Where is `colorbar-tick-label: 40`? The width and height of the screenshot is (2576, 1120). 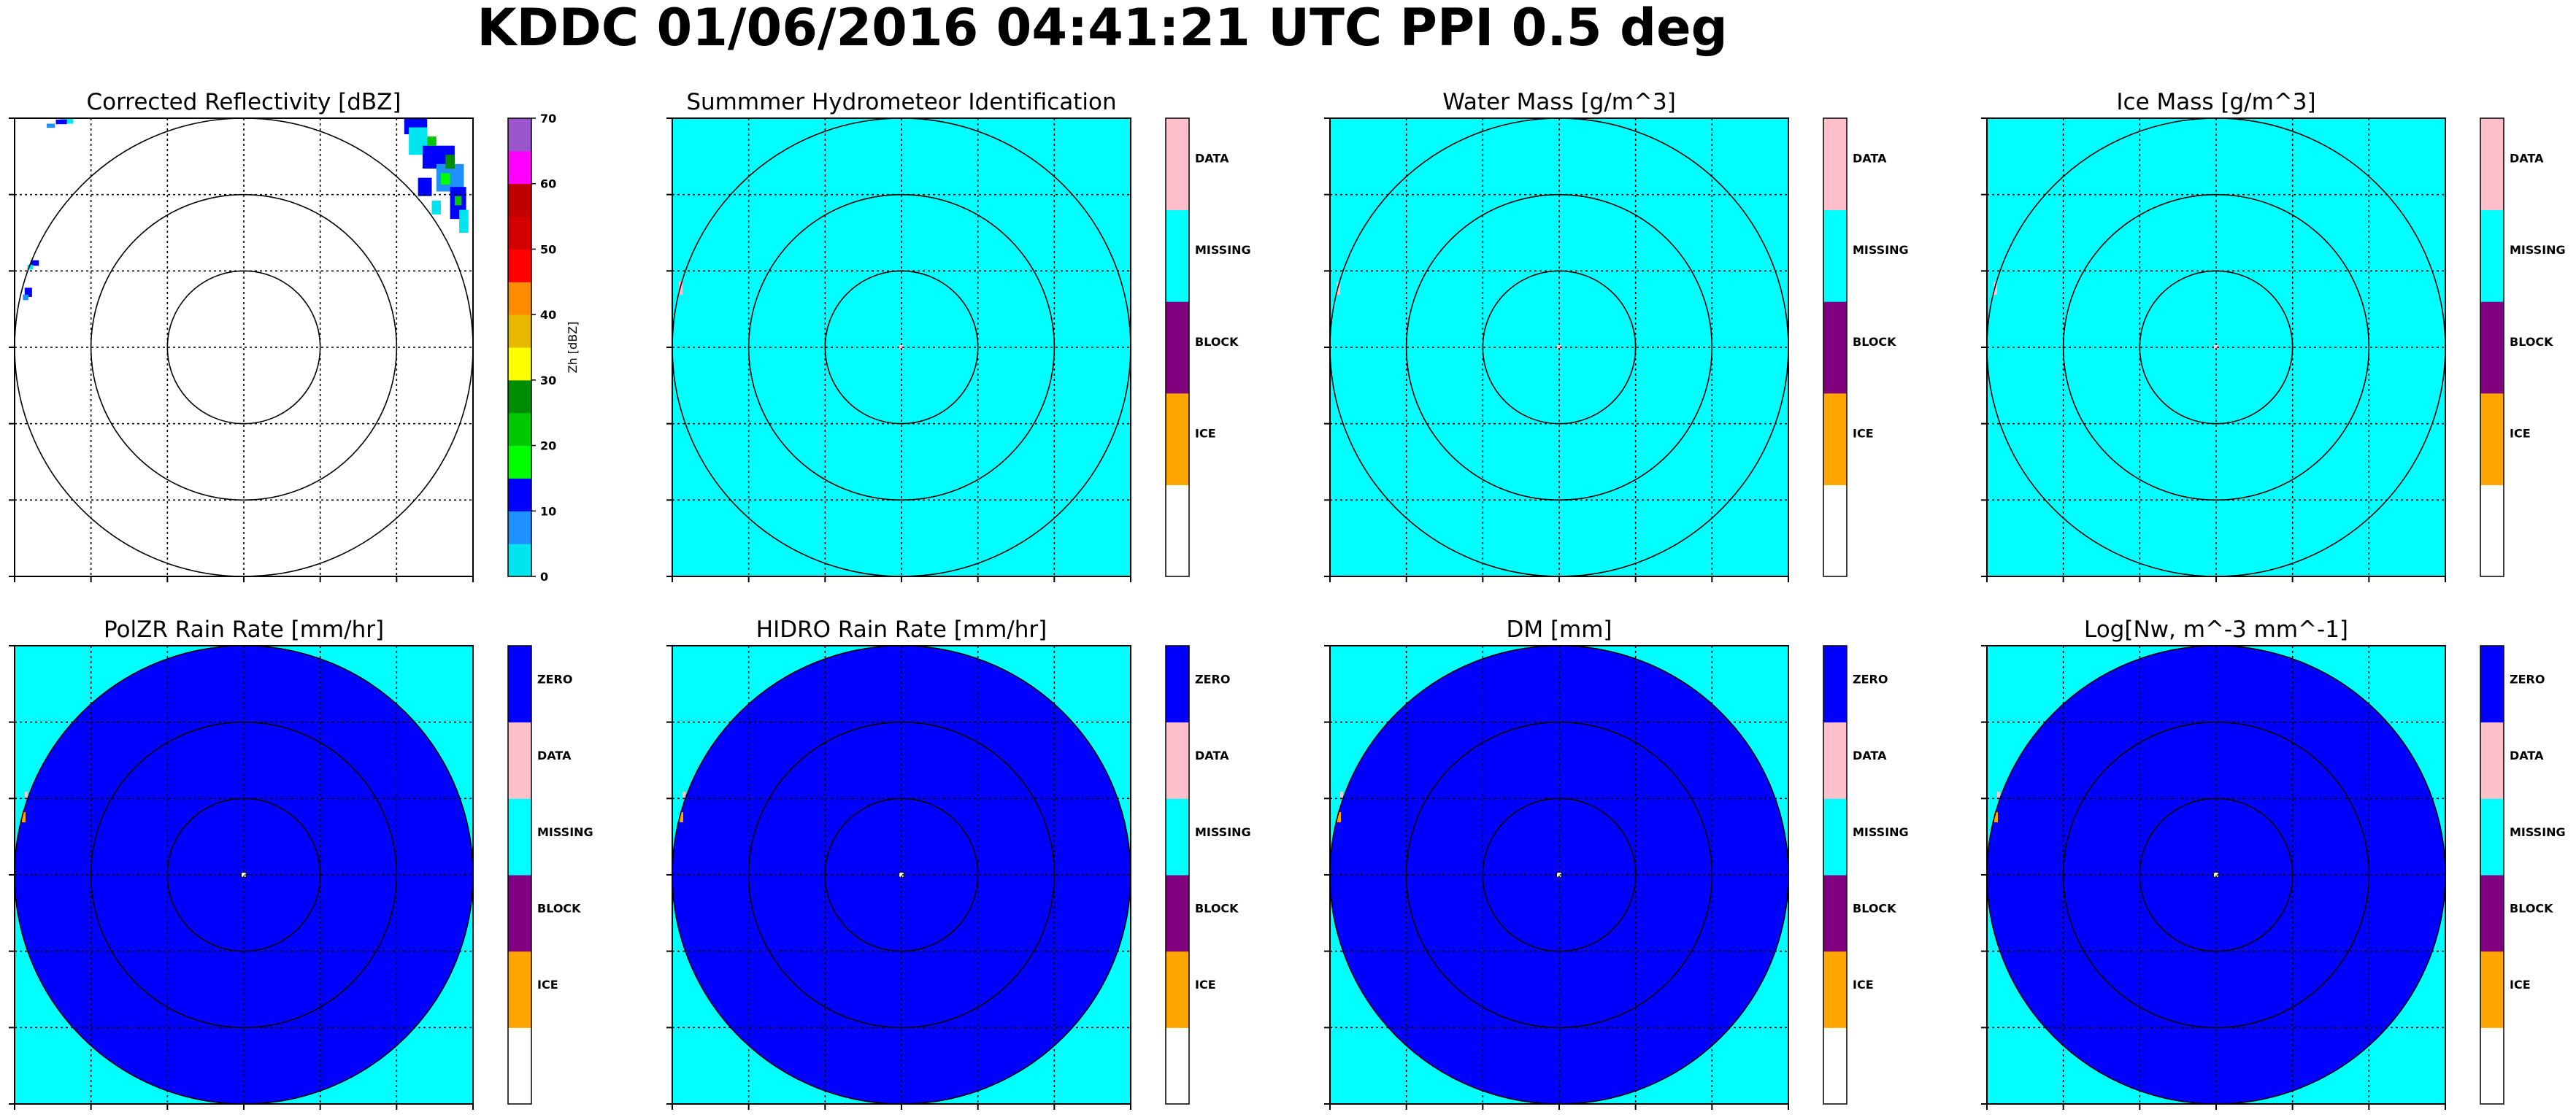
colorbar-tick-label: 40 is located at coordinates (548, 315).